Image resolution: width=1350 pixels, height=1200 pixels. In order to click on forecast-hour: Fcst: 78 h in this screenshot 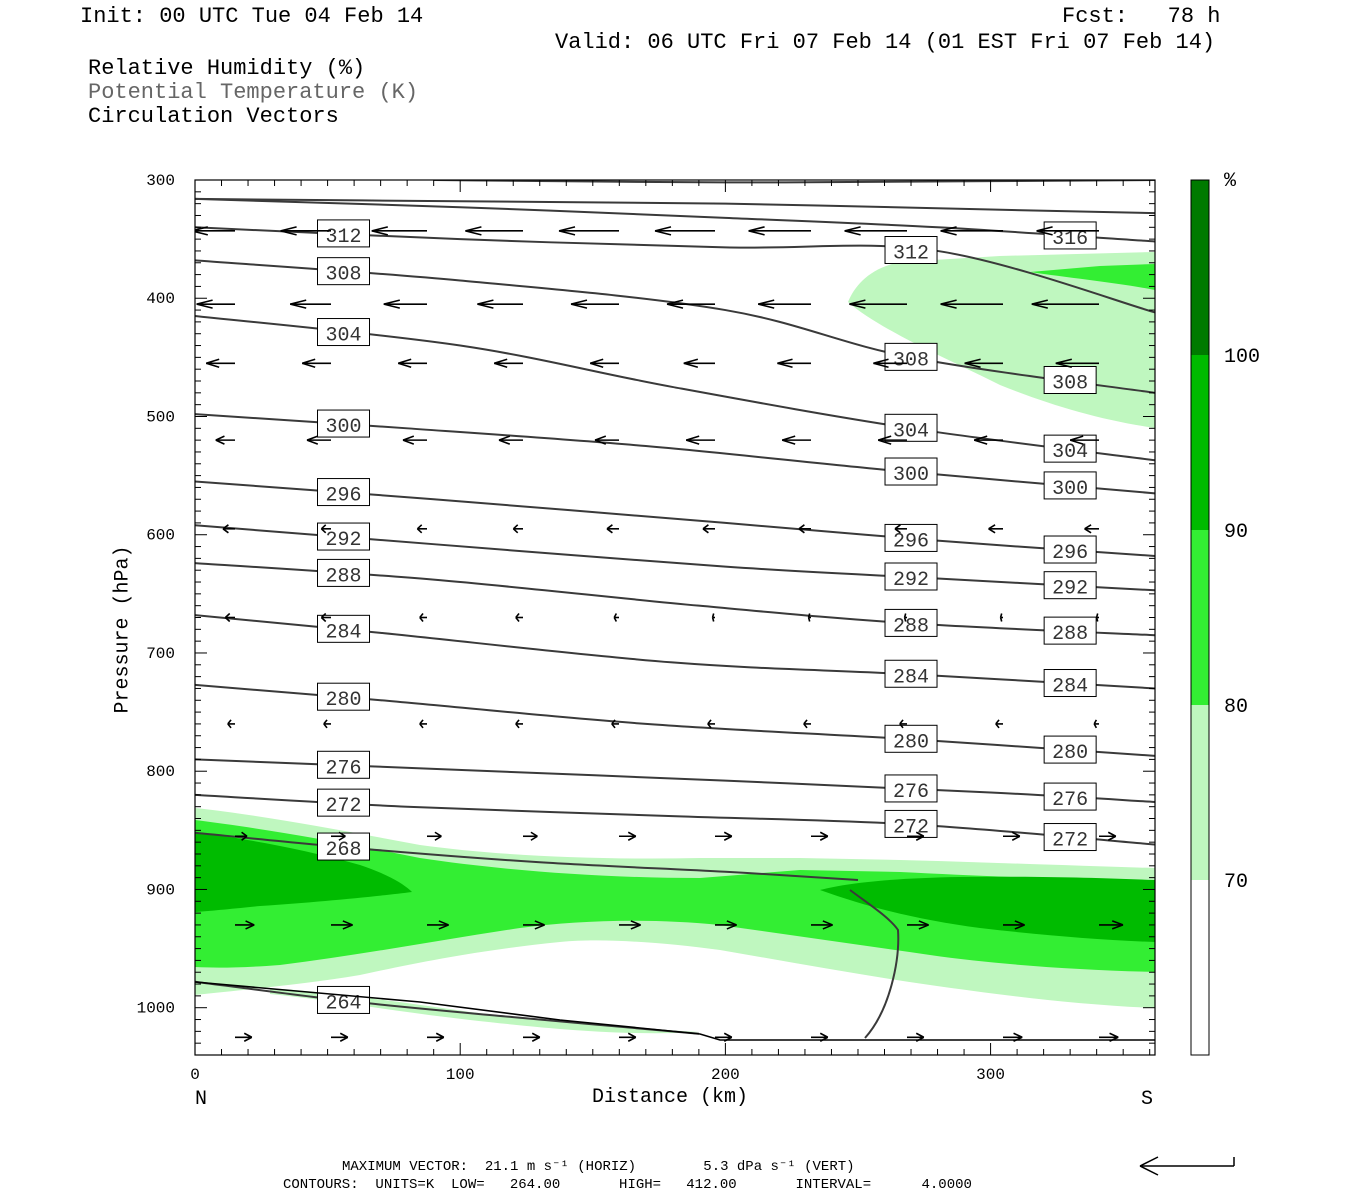, I will do `click(1141, 16)`.